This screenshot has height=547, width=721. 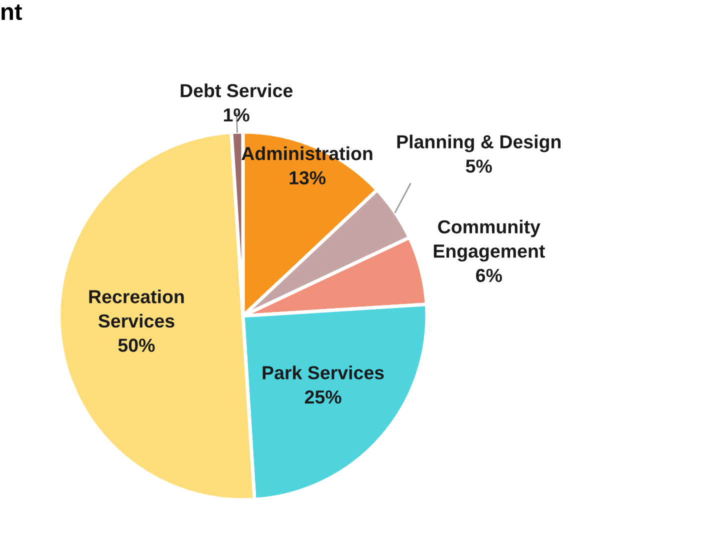 What do you see at coordinates (323, 373) in the screenshot?
I see `slice-label: Park Services` at bounding box center [323, 373].